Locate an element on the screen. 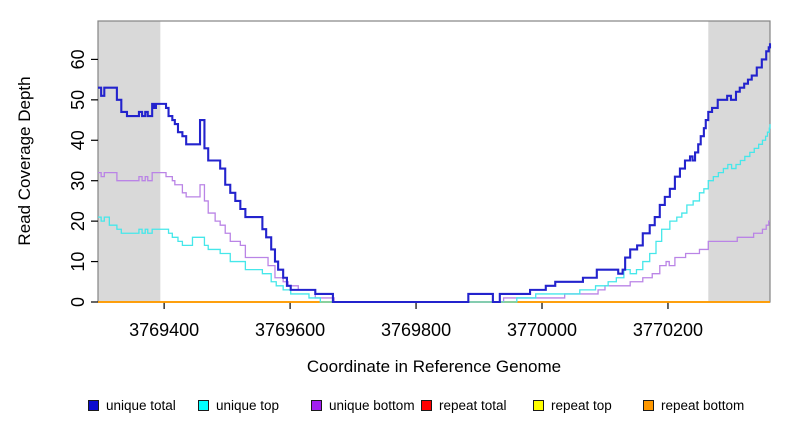 The height and width of the screenshot is (432, 792). legend-item-unique-top: unique top is located at coordinates (238, 405).